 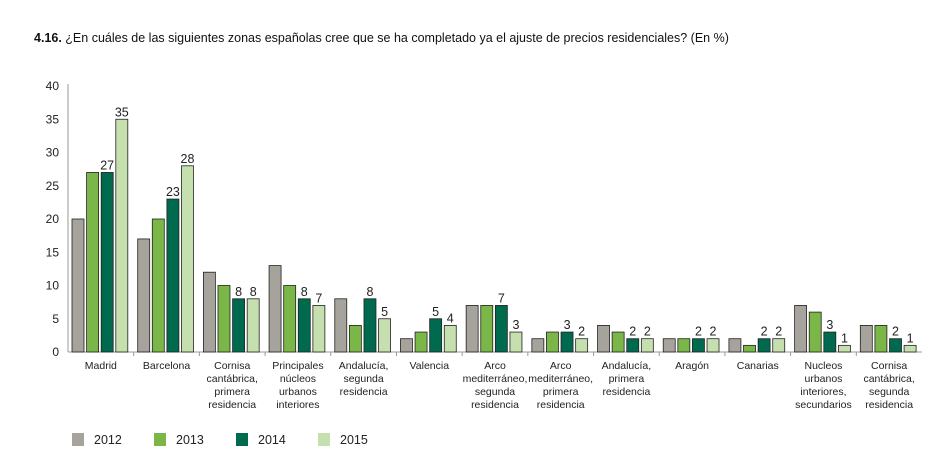 What do you see at coordinates (242, 439) in the screenshot?
I see `legend-swatch-2014` at bounding box center [242, 439].